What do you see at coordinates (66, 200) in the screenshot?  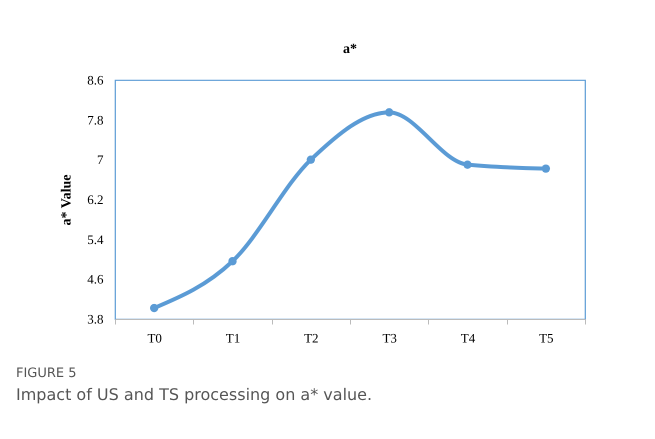 I see `y-axis-title: a* Value` at bounding box center [66, 200].